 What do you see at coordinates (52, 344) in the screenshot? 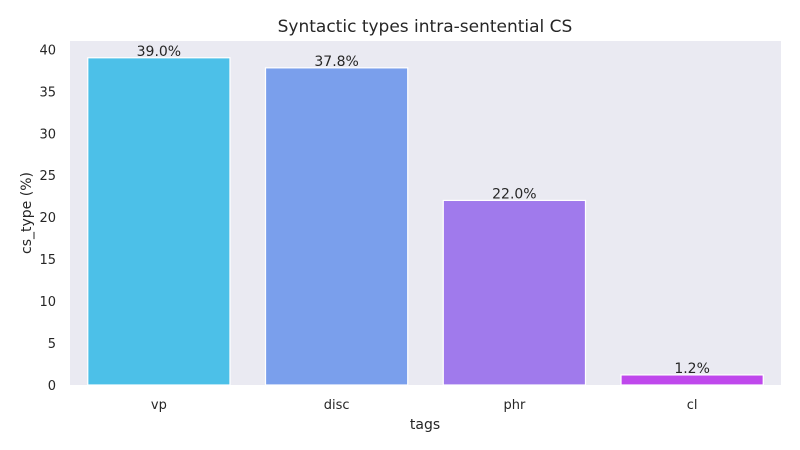
I see `y-tick-label: 5` at bounding box center [52, 344].